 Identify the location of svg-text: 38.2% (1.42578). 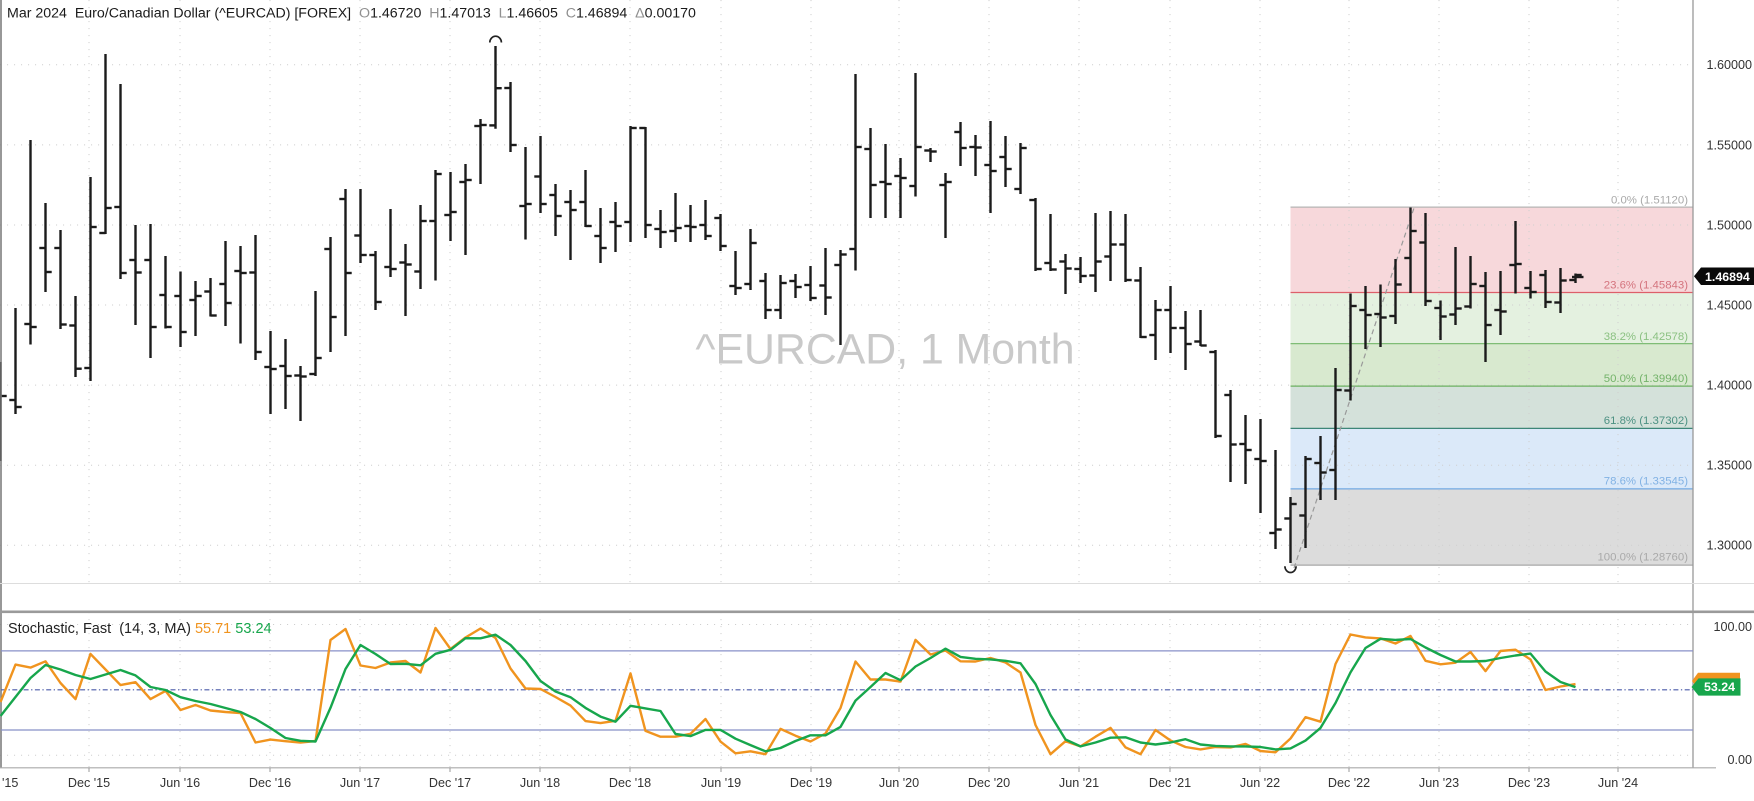
(1646, 337).